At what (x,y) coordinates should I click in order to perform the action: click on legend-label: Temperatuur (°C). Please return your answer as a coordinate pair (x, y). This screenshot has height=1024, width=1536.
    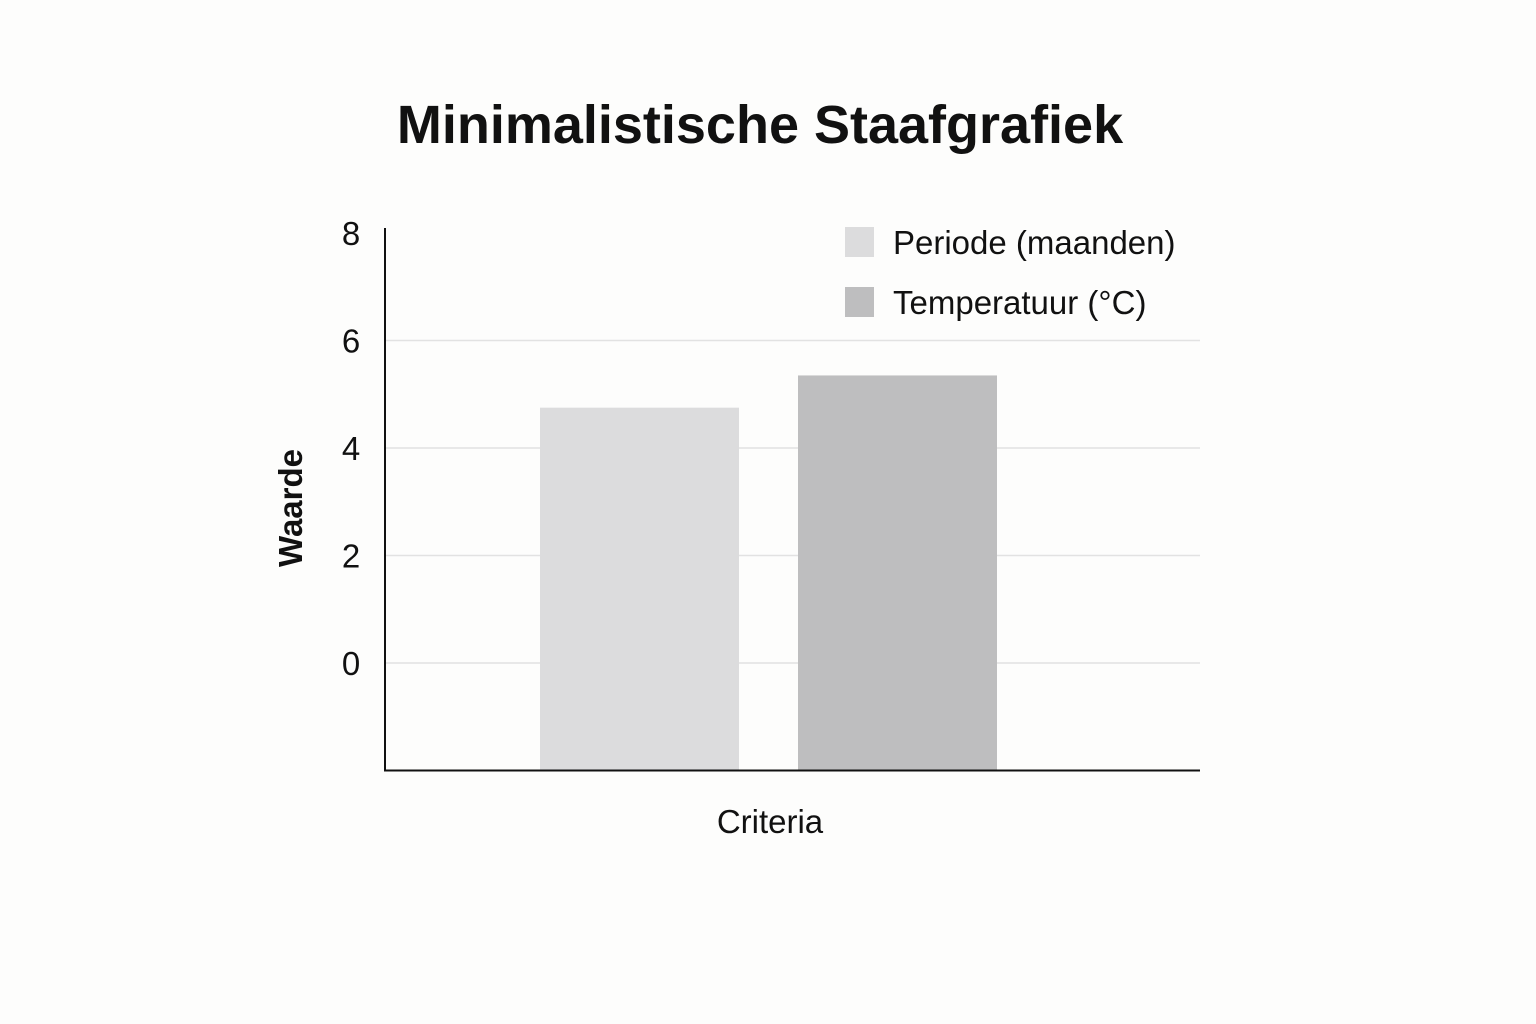
    Looking at the image, I should click on (1019, 302).